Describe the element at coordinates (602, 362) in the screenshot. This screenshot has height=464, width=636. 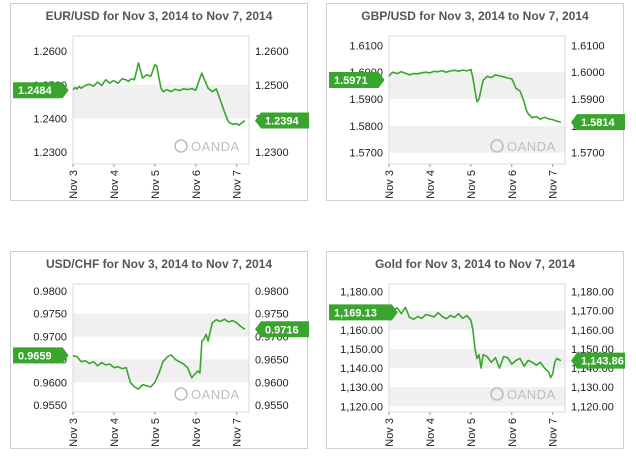
I see `badge-label: 1,143.86` at that location.